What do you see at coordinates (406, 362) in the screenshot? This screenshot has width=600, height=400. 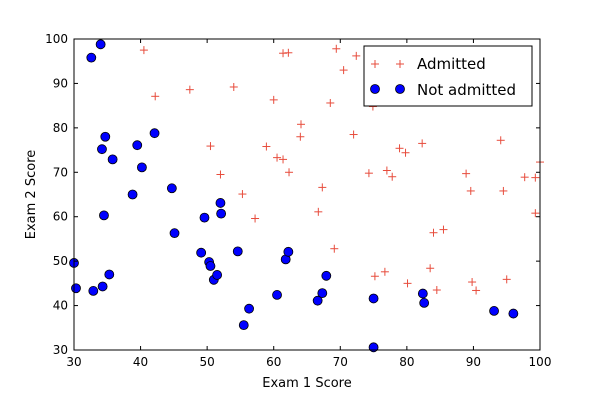 I see `x-tick-label-80: 80` at bounding box center [406, 362].